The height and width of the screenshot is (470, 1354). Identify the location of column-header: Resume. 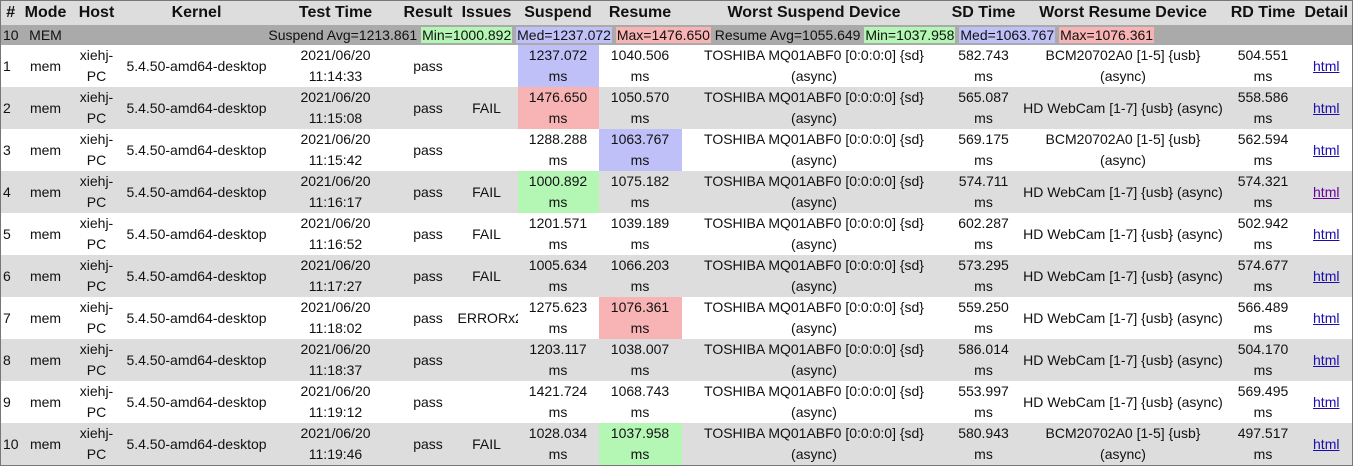
(640, 12).